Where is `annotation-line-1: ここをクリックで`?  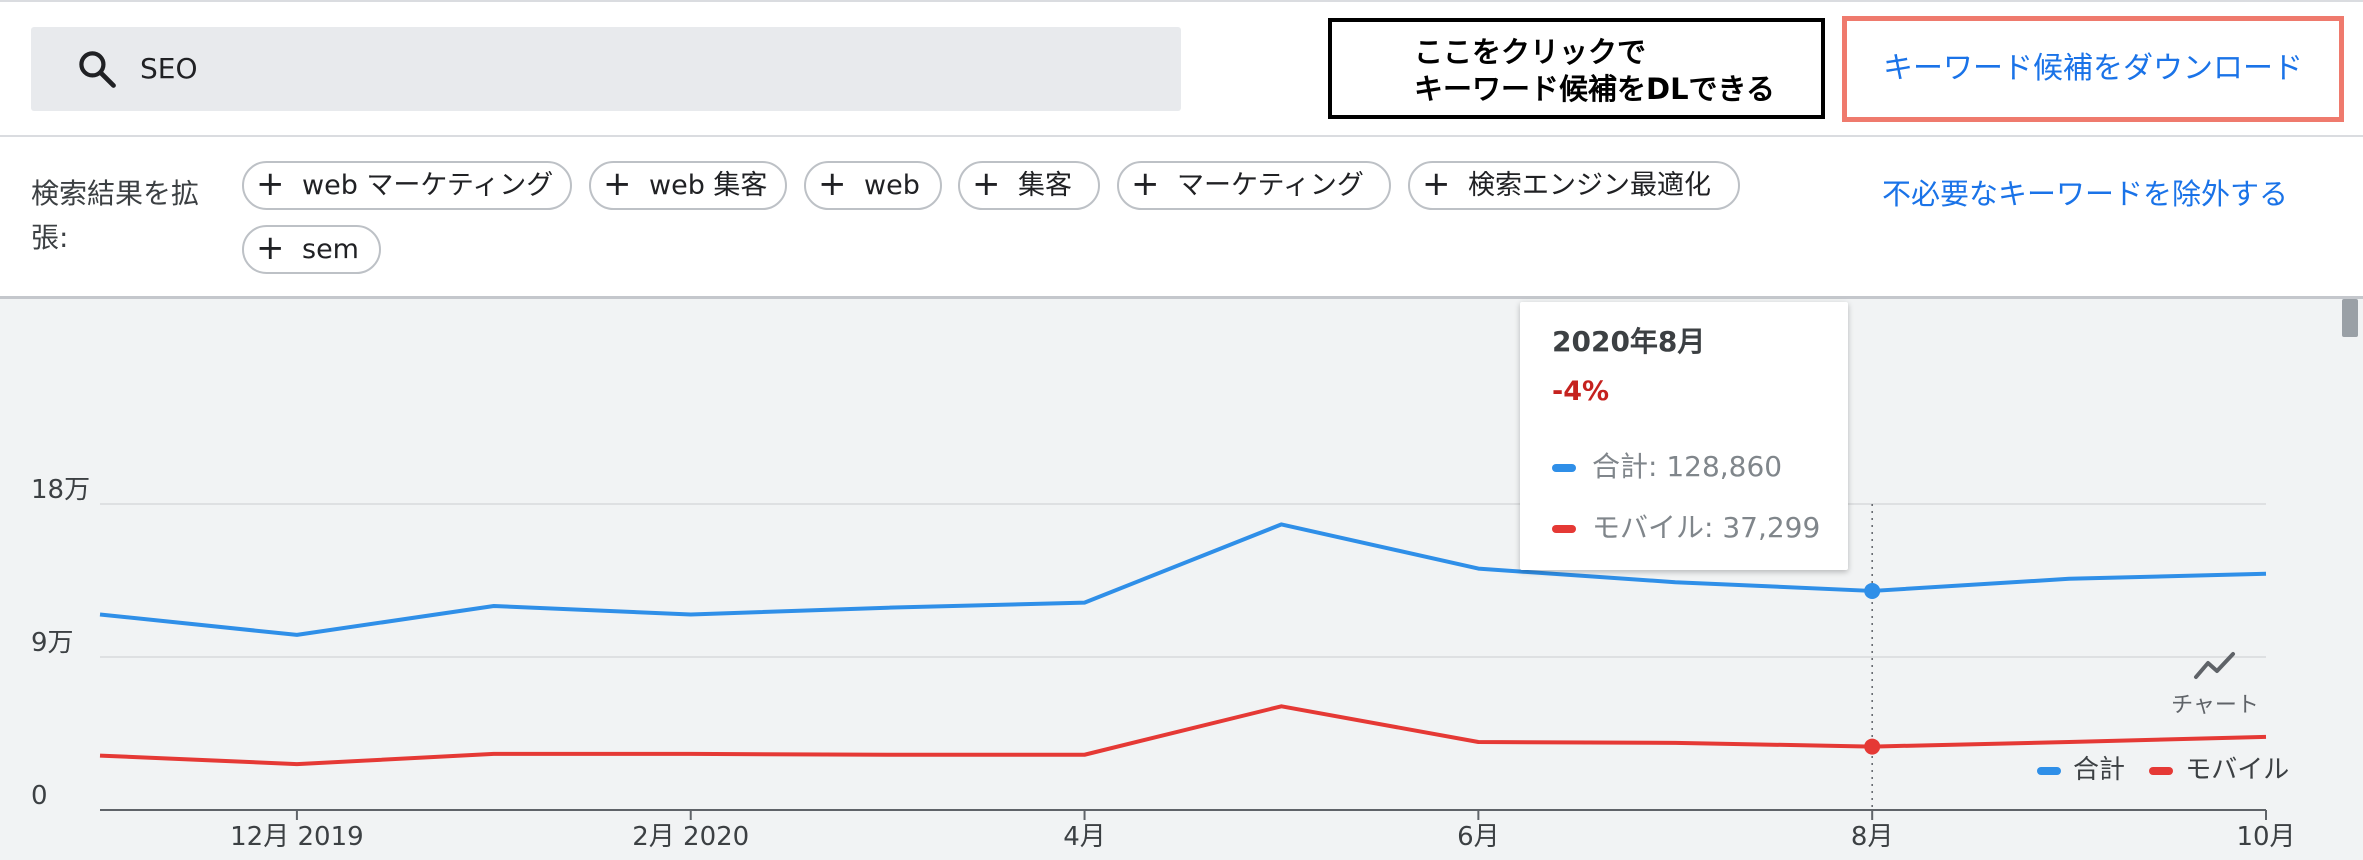
annotation-line-1: ここをクリックで is located at coordinates (1530, 52).